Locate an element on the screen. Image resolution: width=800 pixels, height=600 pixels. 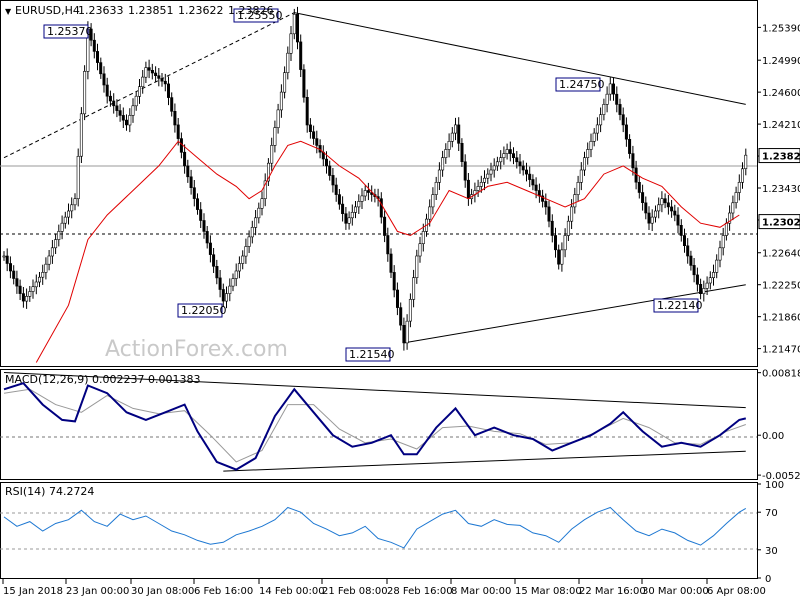
rsi-axis-label: 70 is located at coordinates (771, 513).